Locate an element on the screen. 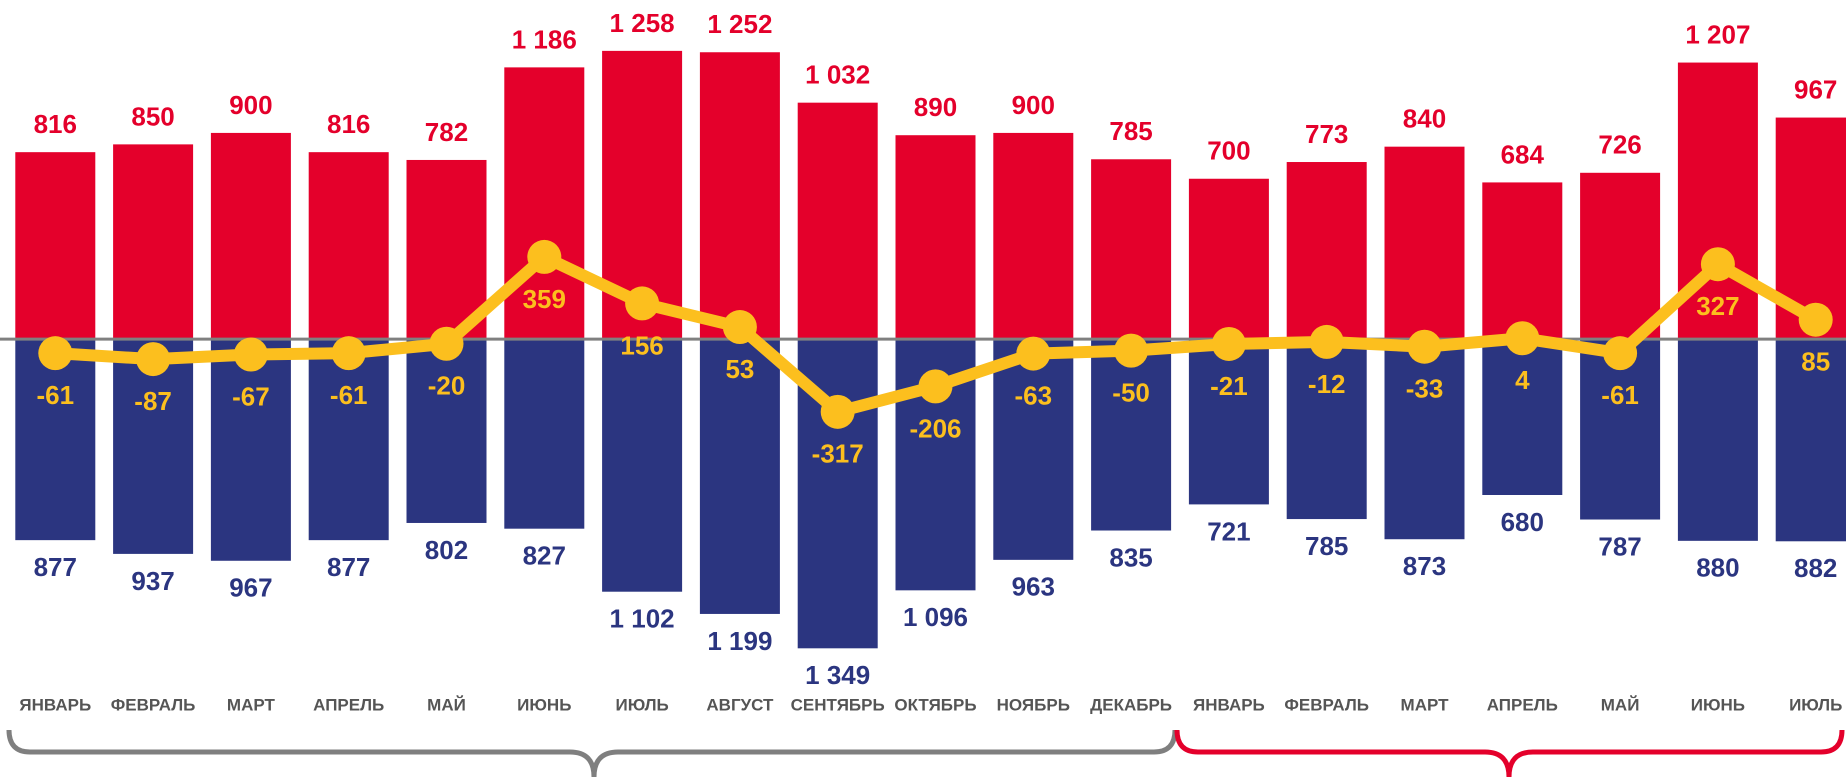  x-tick-label: НОЯБРЬ is located at coordinates (1033, 704).